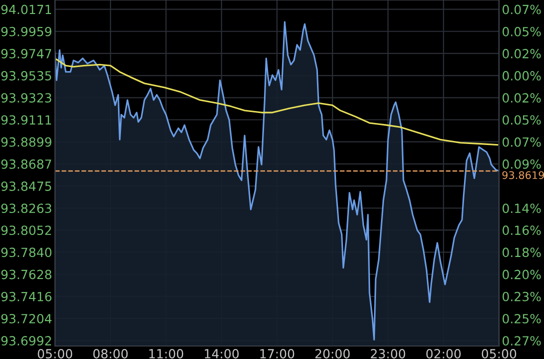 The height and width of the screenshot is (359, 544). Describe the element at coordinates (523, 175) in the screenshot. I see `ref-line-label: 93.8619` at that location.